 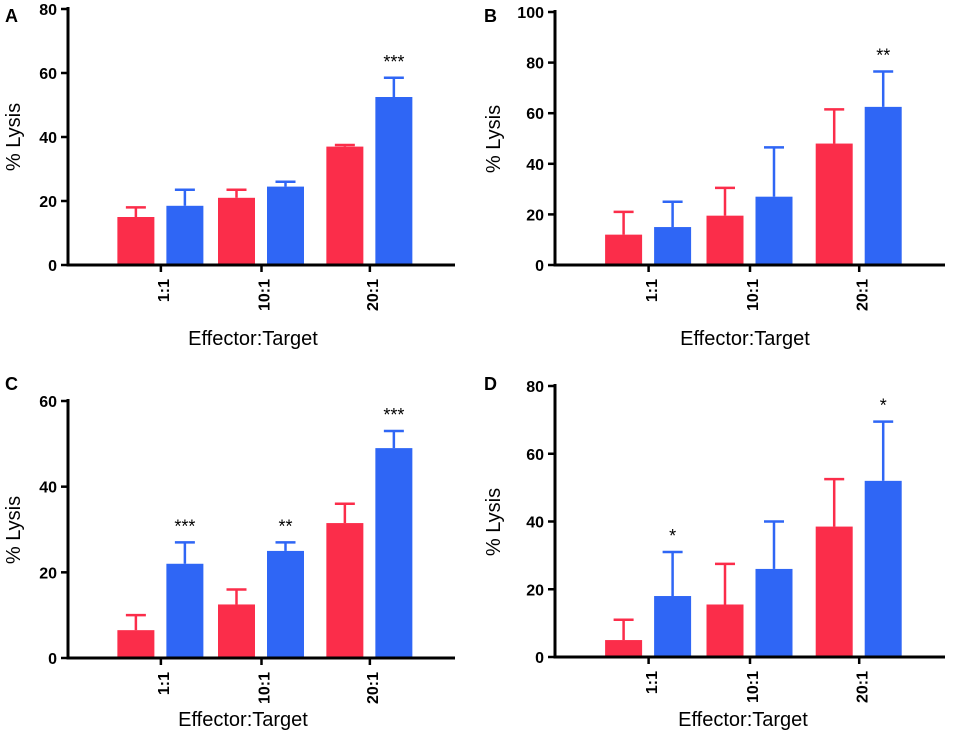 I want to click on panel-label: C, so click(x=11, y=384).